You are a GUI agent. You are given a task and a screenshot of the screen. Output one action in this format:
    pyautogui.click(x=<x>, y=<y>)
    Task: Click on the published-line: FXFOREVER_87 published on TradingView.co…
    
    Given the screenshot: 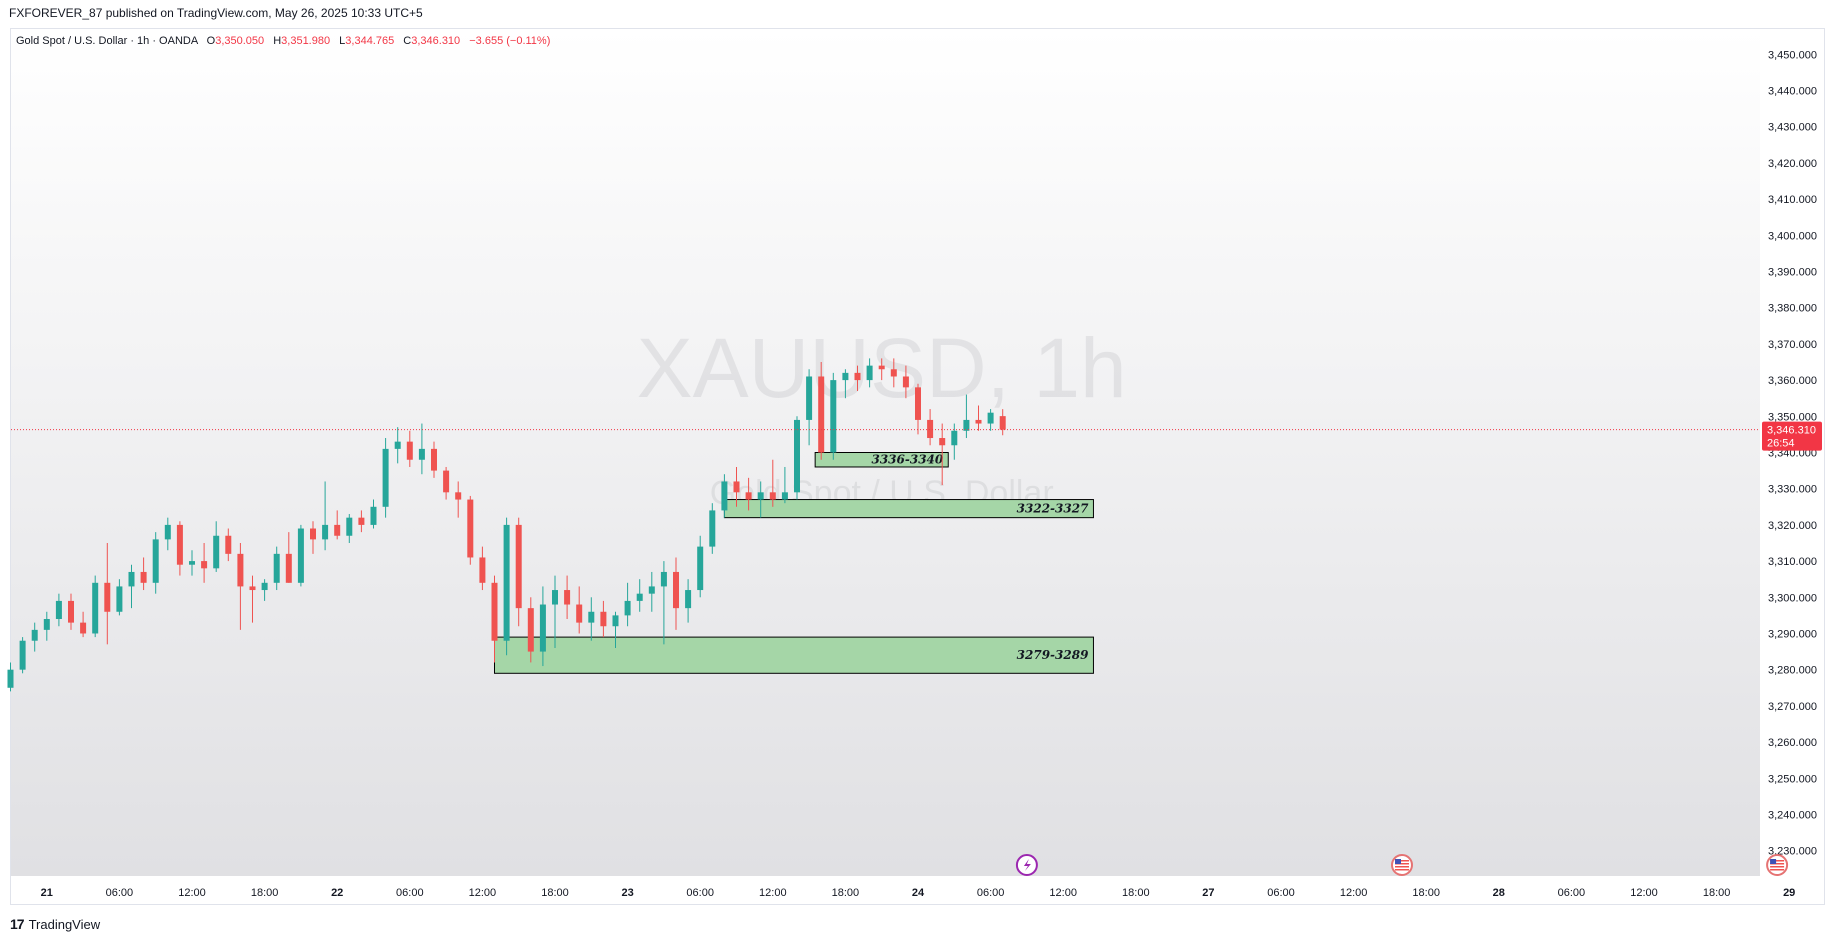 What is the action you would take?
    pyautogui.click(x=216, y=13)
    